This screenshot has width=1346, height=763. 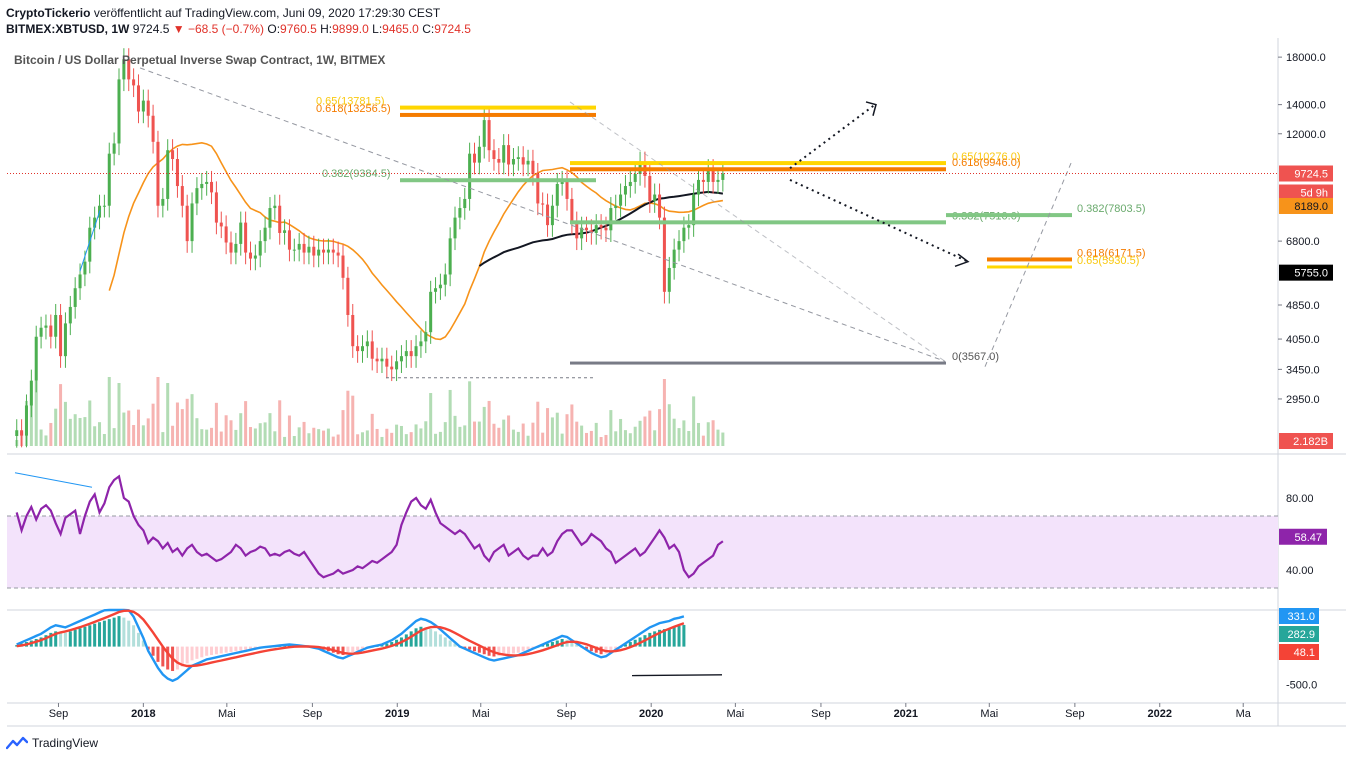 What do you see at coordinates (986, 157) in the screenshot?
I see `fib-level-label: 0.65(10276.0)` at bounding box center [986, 157].